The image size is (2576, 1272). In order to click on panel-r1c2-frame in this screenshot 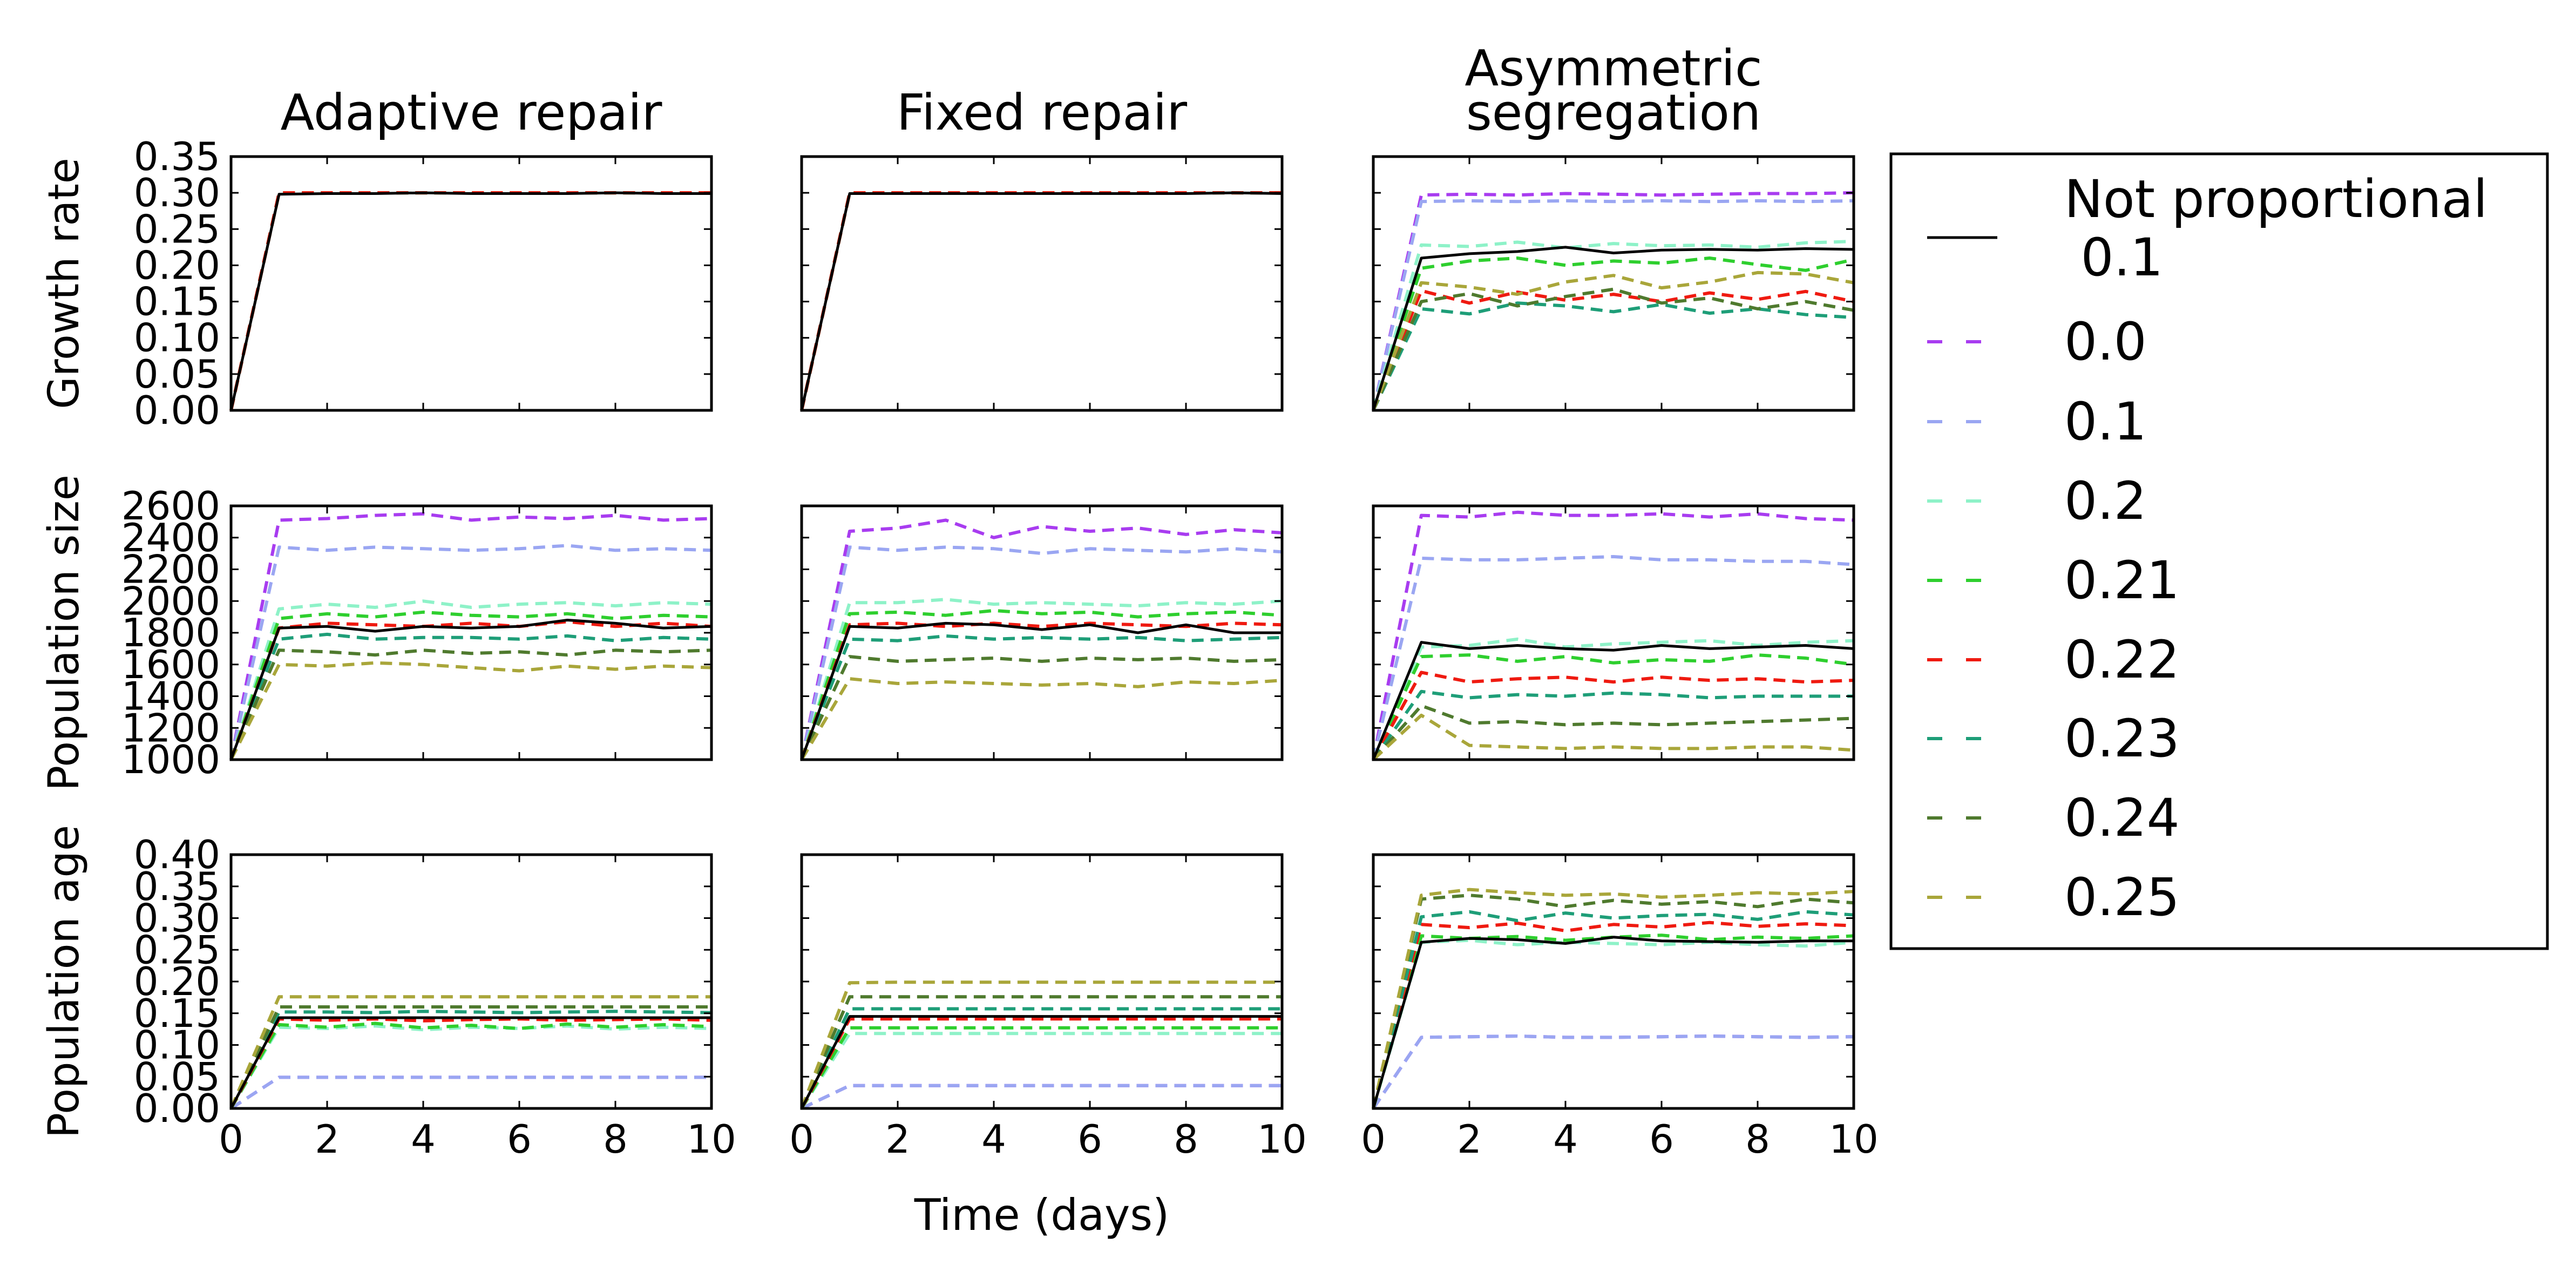, I will do `click(1042, 283)`.